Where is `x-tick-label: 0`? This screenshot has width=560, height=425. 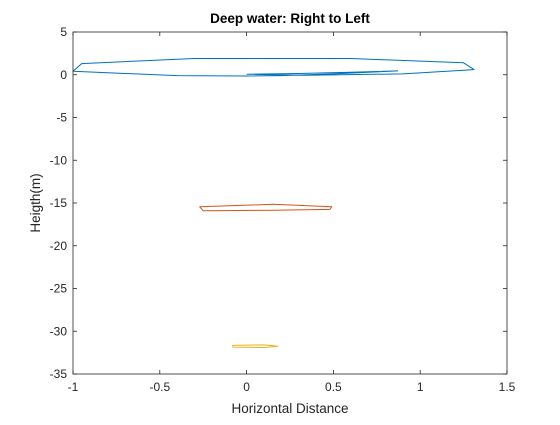 x-tick-label: 0 is located at coordinates (246, 387).